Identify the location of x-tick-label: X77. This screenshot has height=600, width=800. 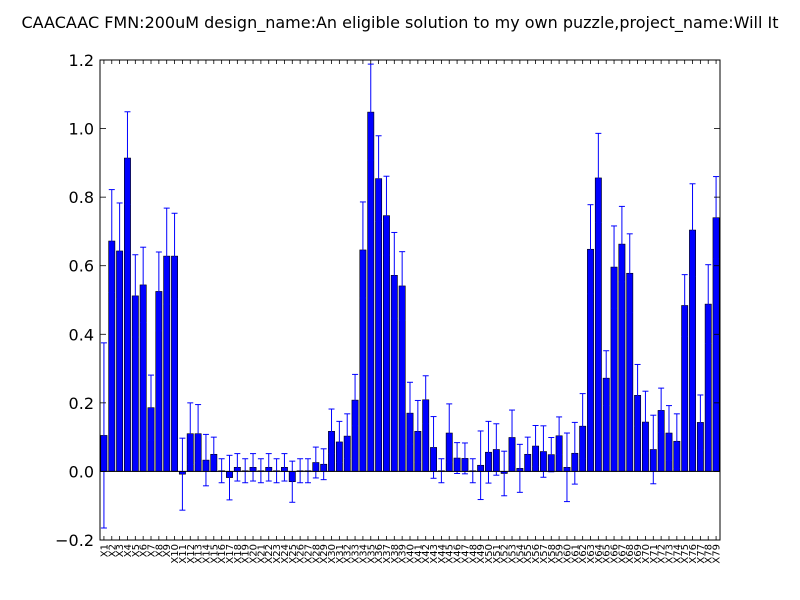
(701, 554).